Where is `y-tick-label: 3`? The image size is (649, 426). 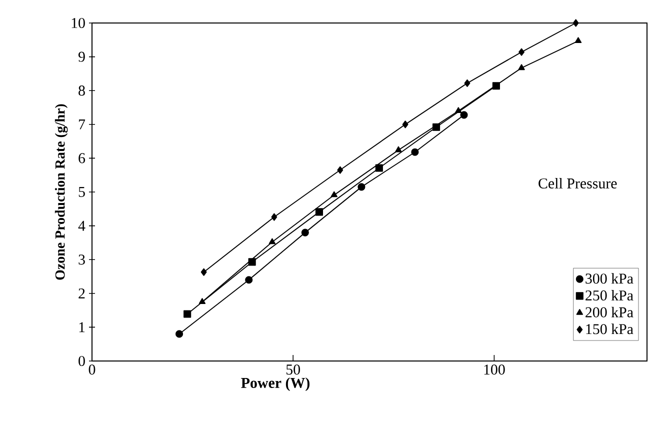 y-tick-label: 3 is located at coordinates (81, 259).